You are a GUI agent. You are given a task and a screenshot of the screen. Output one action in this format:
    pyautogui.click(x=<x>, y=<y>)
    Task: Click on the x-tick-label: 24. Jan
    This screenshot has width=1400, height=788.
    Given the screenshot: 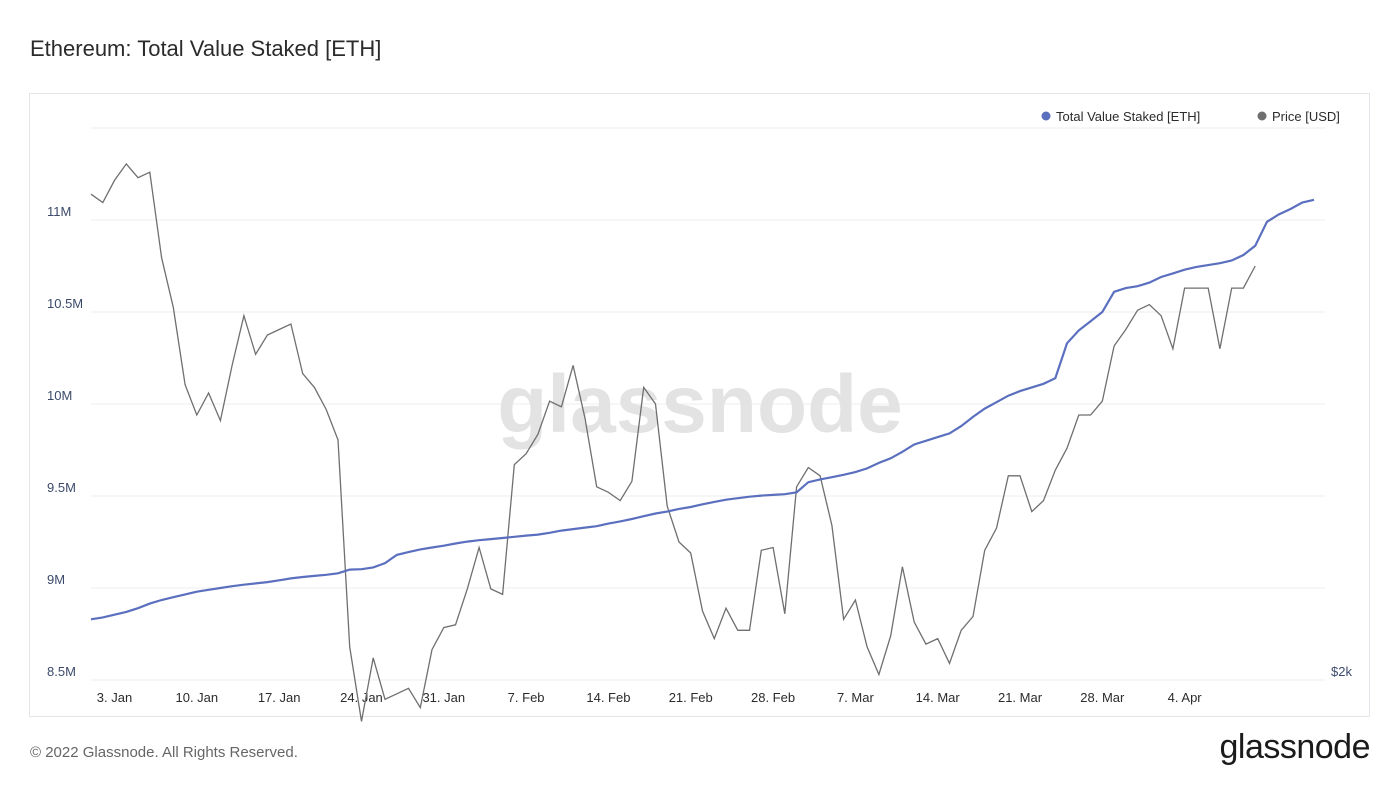 What is the action you would take?
    pyautogui.click(x=361, y=697)
    